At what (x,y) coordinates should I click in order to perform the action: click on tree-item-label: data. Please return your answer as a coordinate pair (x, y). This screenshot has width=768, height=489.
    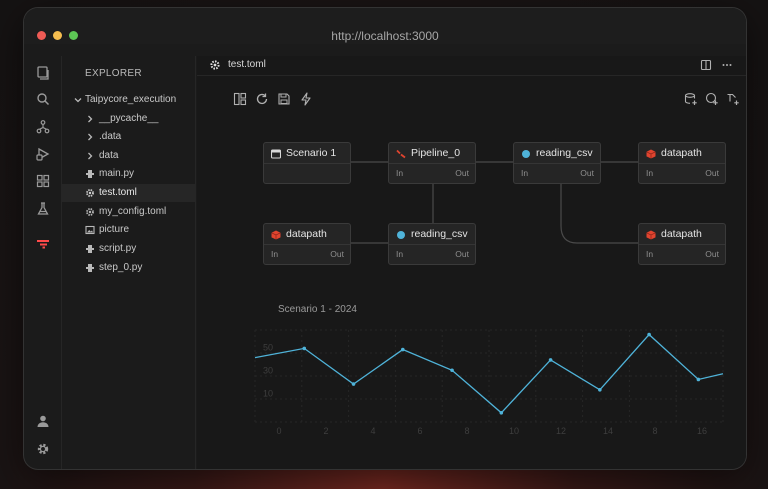
    Looking at the image, I should click on (109, 155).